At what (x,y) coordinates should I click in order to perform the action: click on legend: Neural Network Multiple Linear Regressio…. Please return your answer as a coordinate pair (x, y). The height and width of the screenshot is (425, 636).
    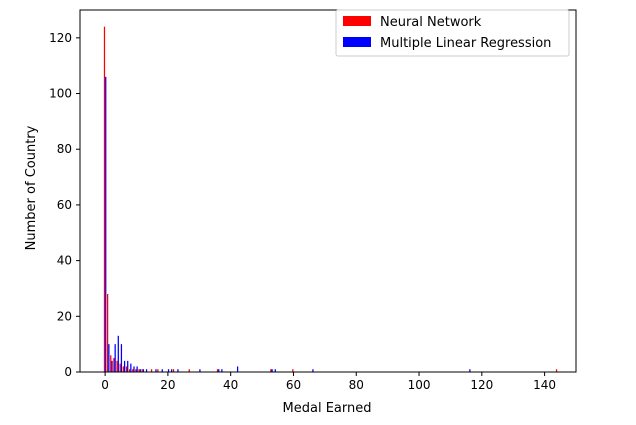
    Looking at the image, I should click on (452, 33).